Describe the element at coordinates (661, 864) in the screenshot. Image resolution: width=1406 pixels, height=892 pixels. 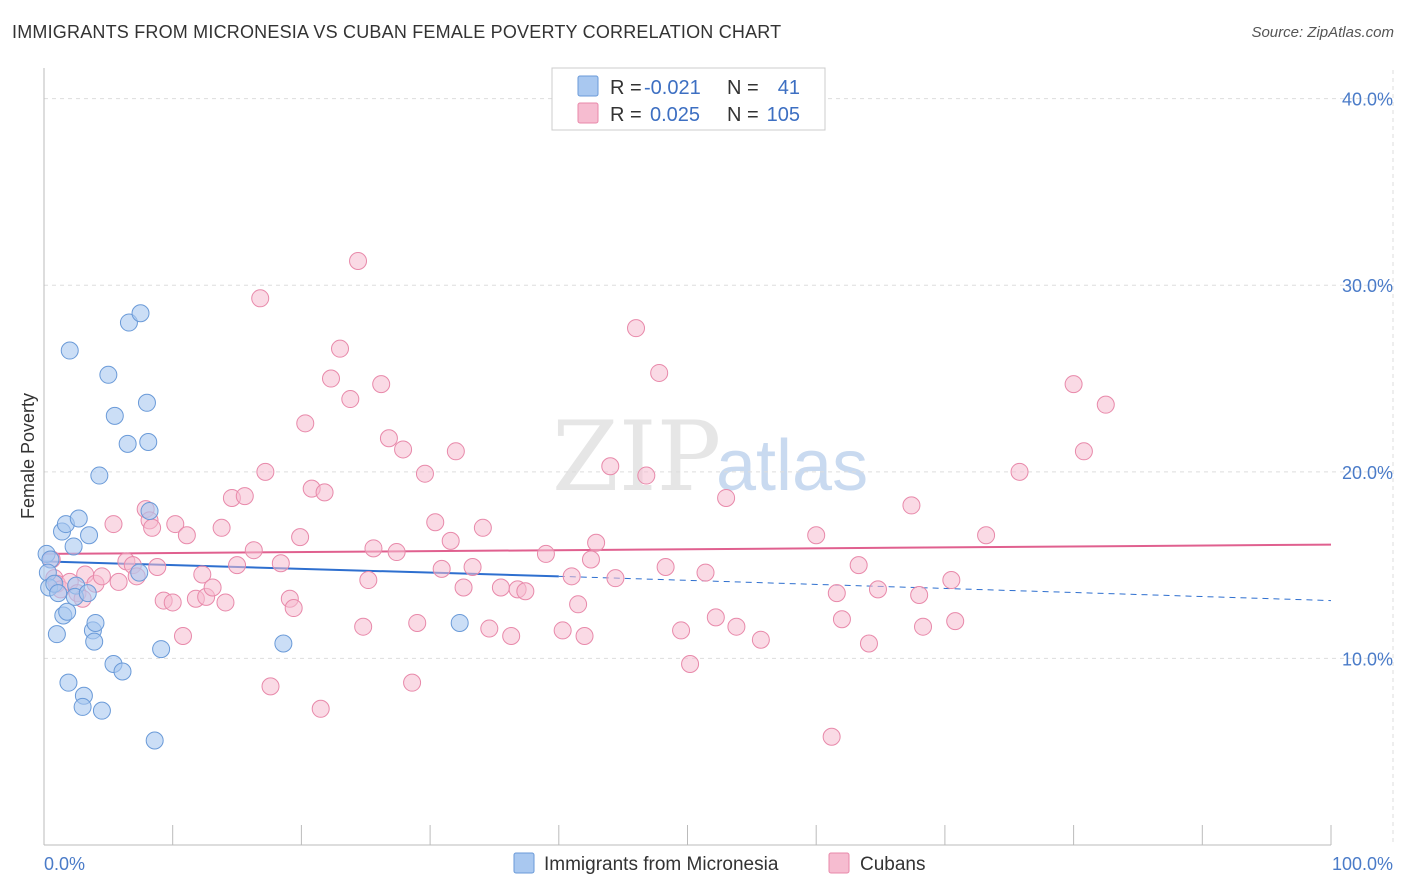
I see `series-label-micronesia: Immigrants from Micronesia` at that location.